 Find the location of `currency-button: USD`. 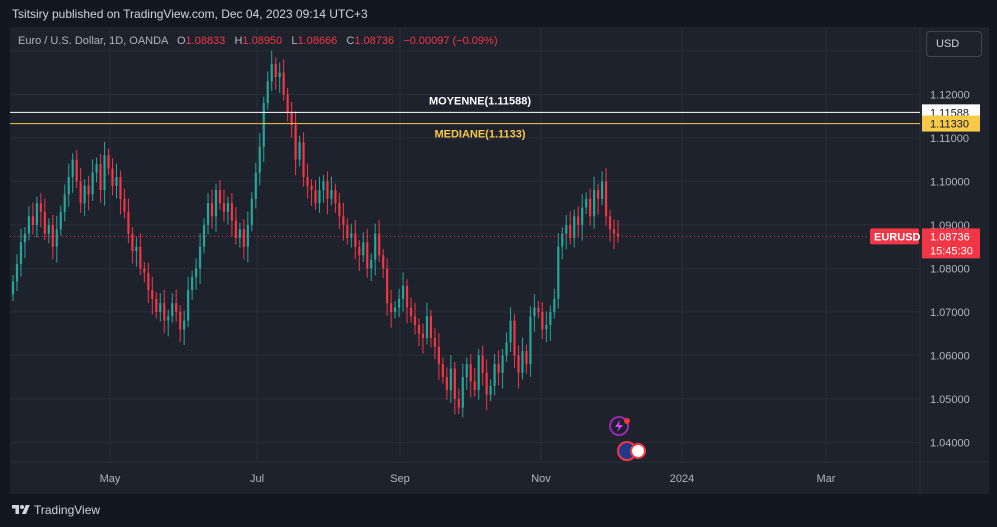

currency-button: USD is located at coordinates (954, 44).